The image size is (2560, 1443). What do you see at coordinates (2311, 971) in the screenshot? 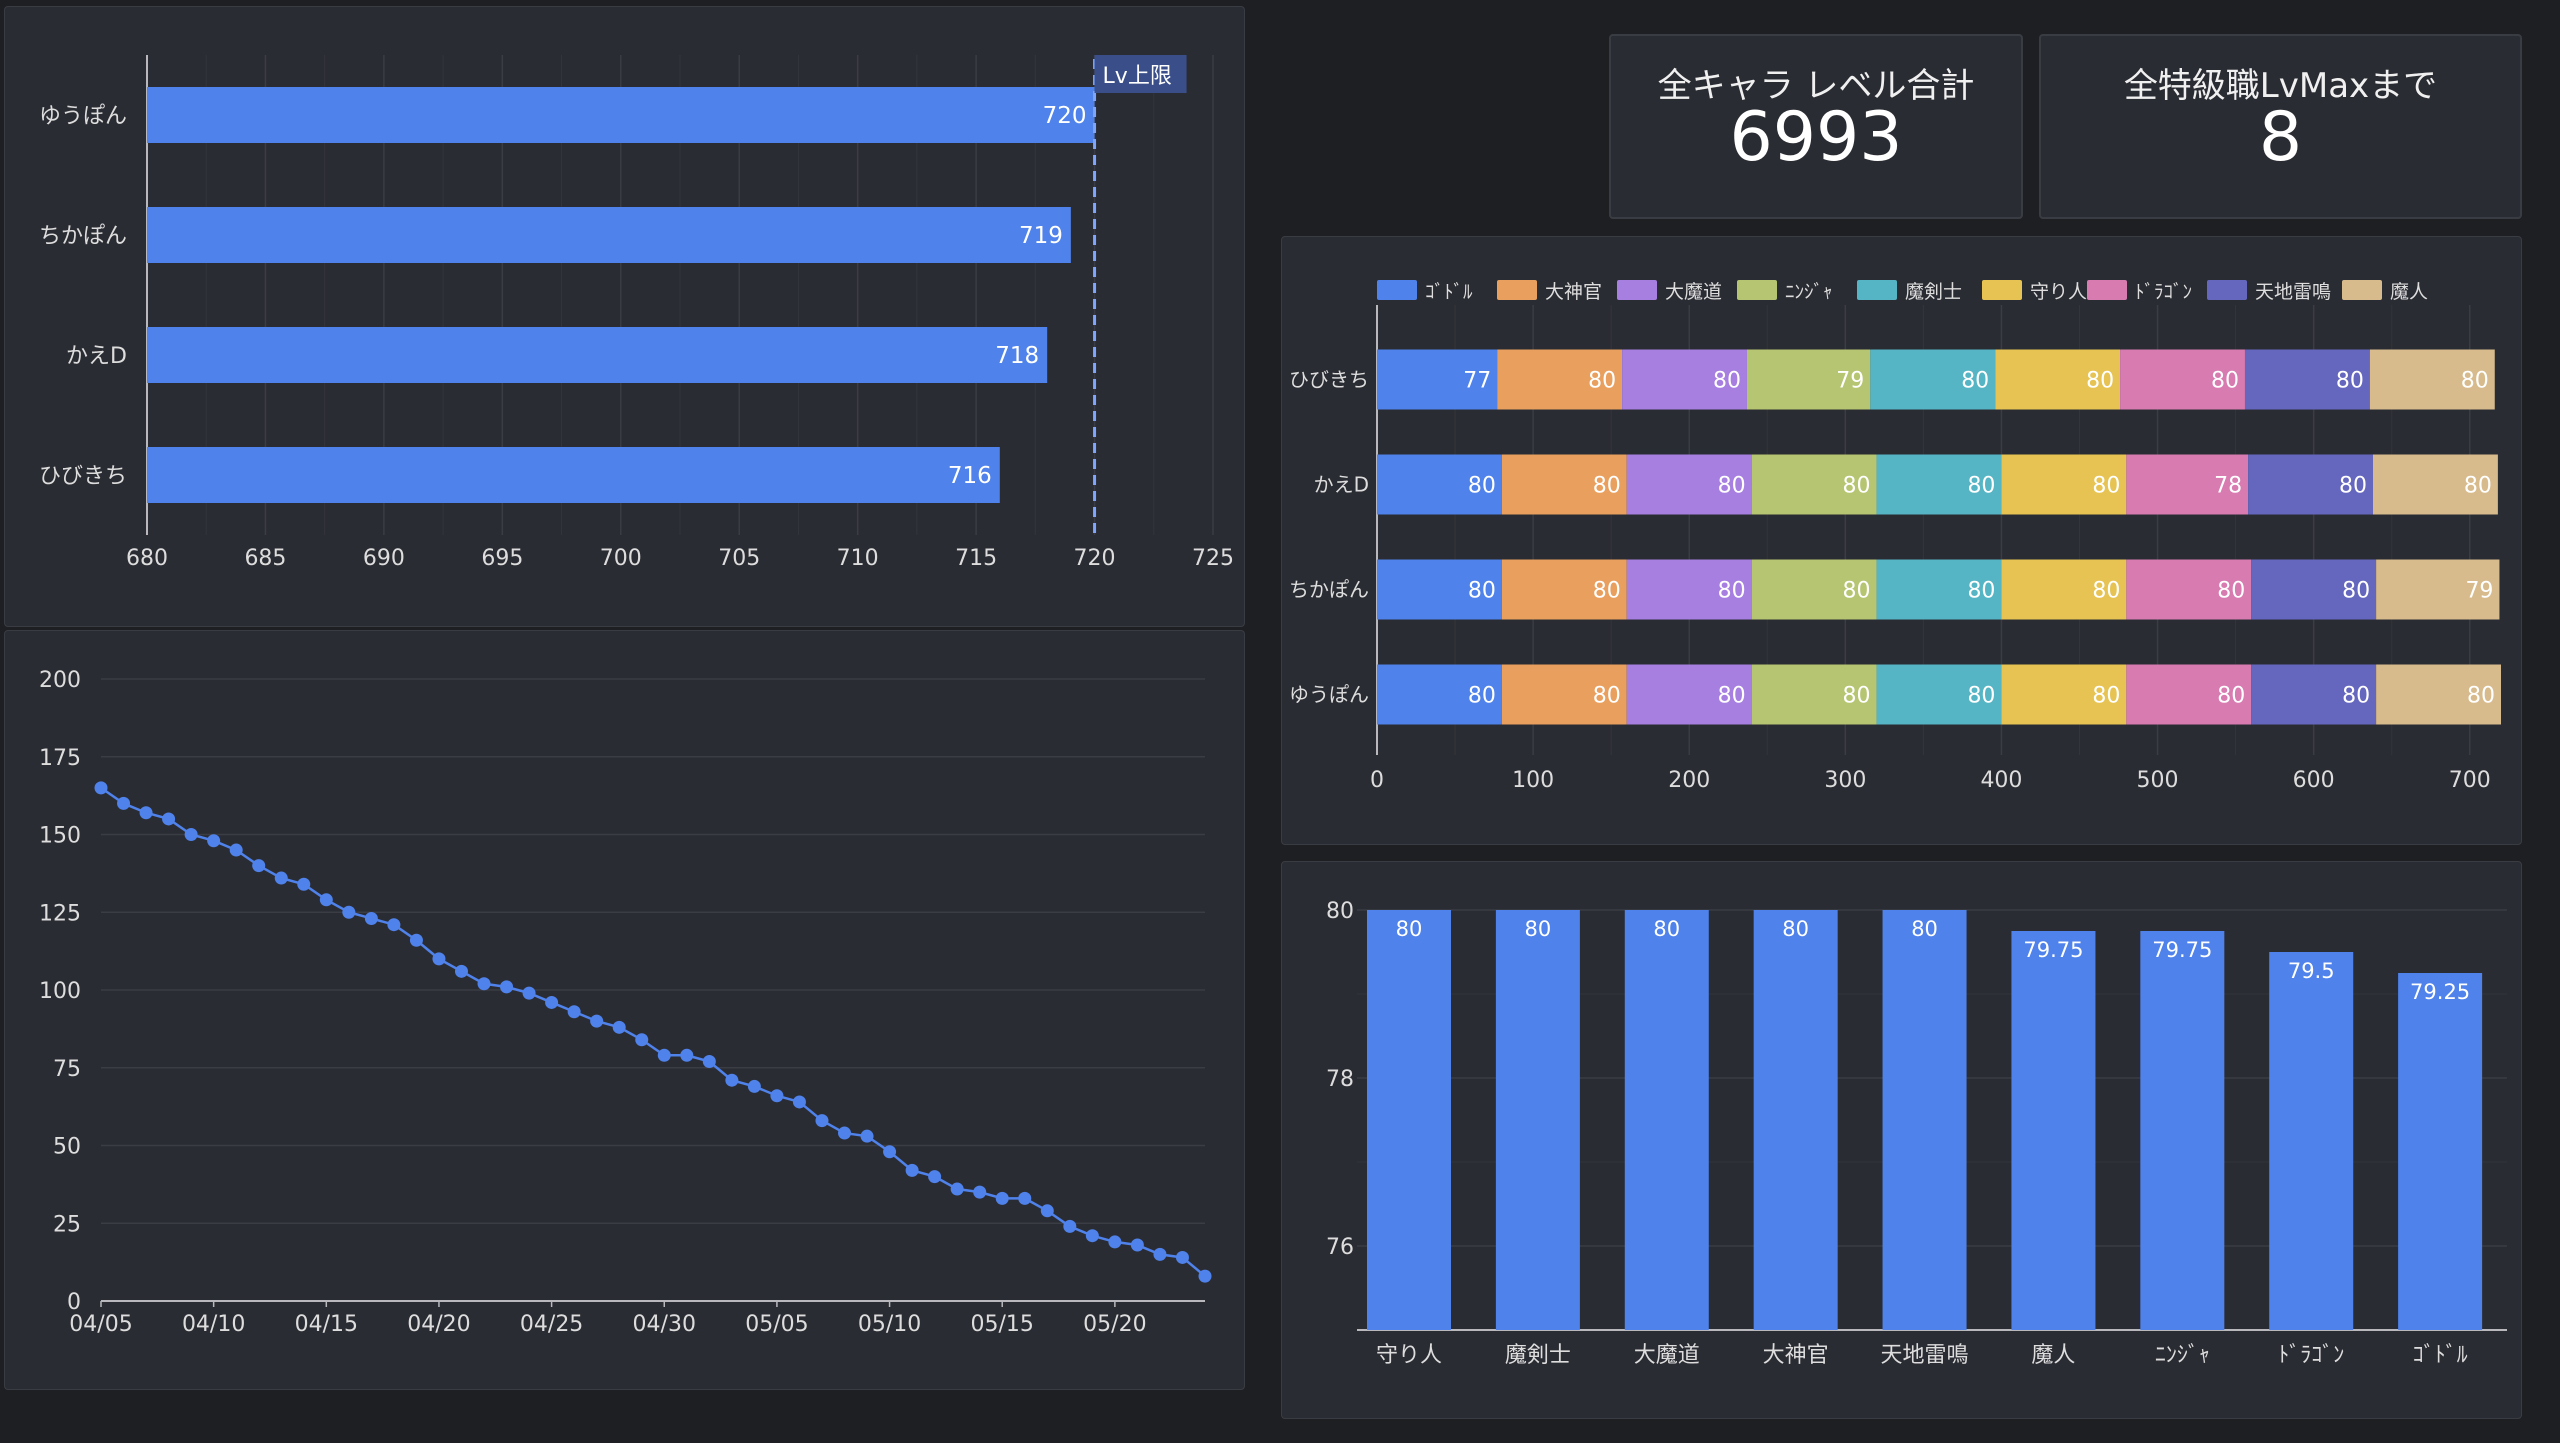
I see `bar-value-label: 79.5` at bounding box center [2311, 971].